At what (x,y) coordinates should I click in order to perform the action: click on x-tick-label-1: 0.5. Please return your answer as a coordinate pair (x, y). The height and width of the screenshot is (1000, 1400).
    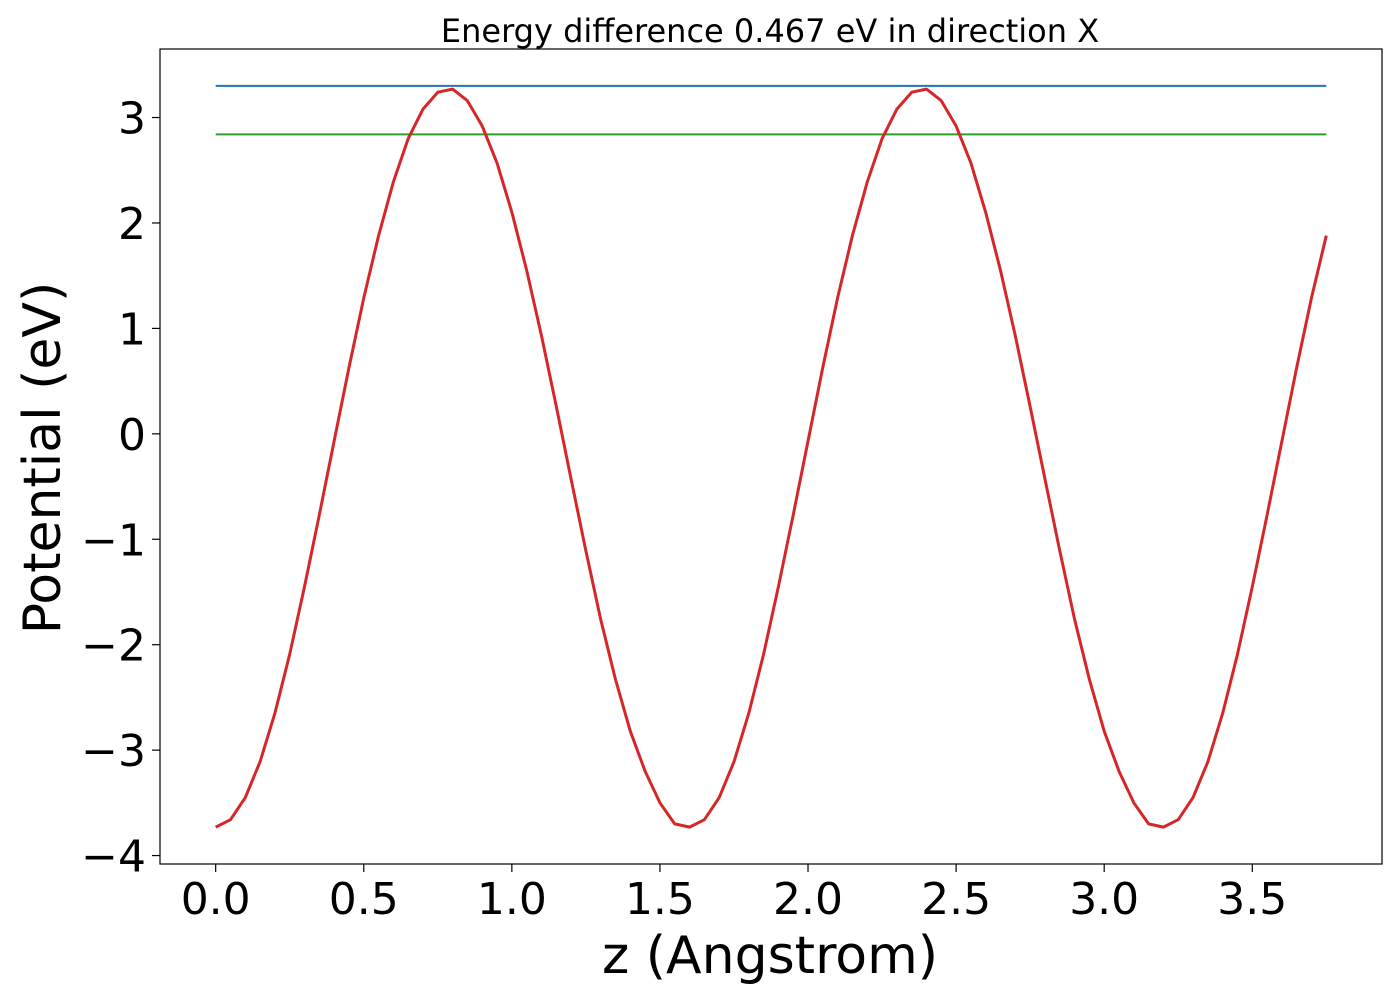
    Looking at the image, I should click on (364, 899).